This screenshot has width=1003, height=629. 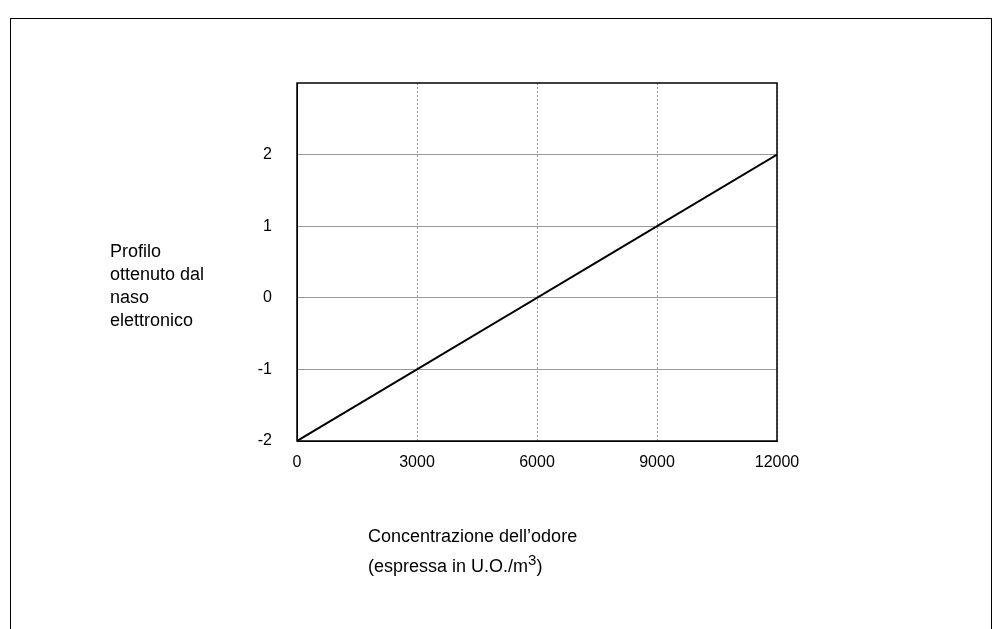 What do you see at coordinates (268, 225) in the screenshot?
I see `y-tick-label: 1` at bounding box center [268, 225].